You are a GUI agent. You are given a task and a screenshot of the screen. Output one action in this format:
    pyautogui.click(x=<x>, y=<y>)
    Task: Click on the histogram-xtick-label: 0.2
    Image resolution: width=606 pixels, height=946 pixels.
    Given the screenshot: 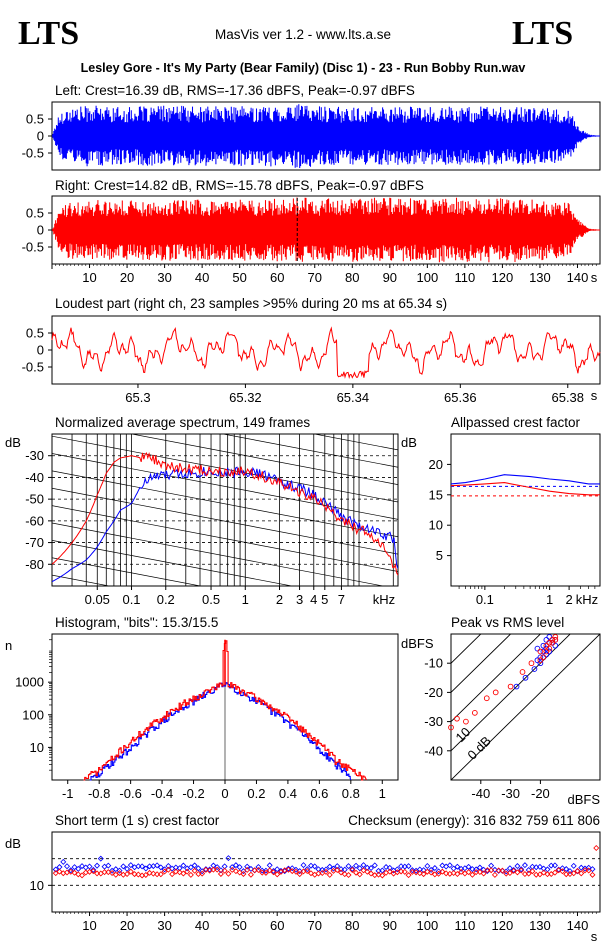 What is the action you would take?
    pyautogui.click(x=256, y=793)
    